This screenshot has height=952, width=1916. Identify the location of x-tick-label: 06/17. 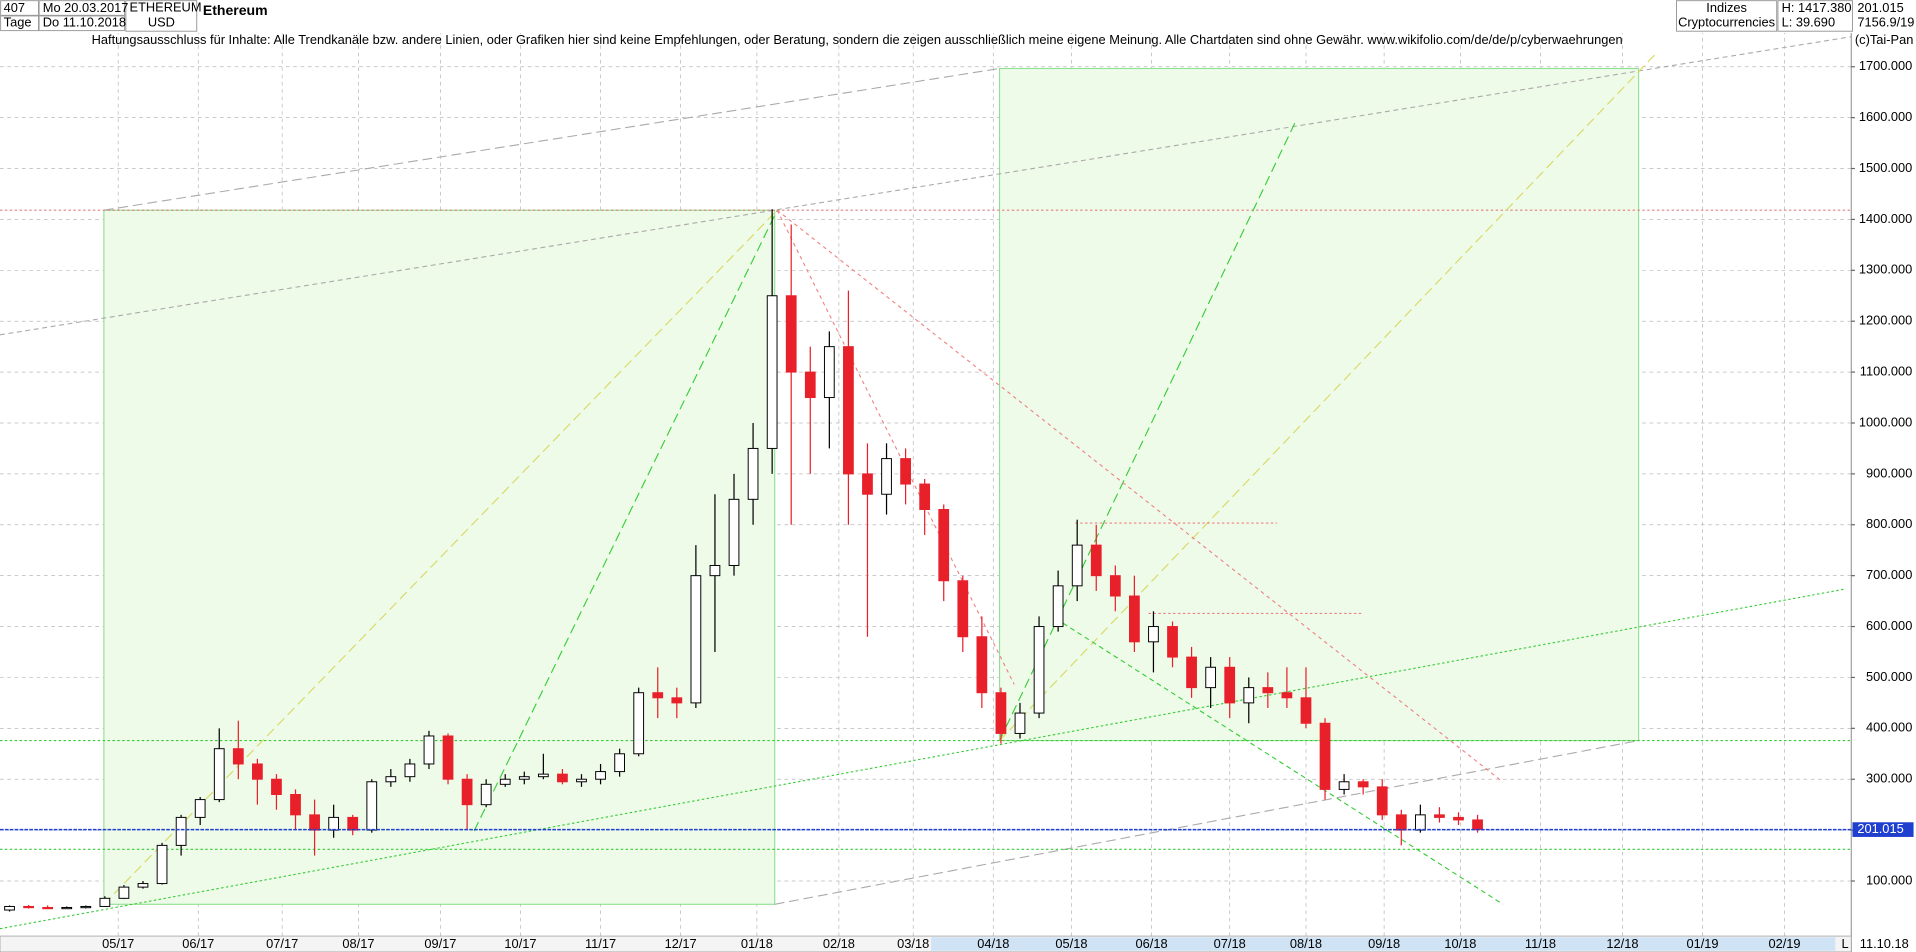
(198, 943).